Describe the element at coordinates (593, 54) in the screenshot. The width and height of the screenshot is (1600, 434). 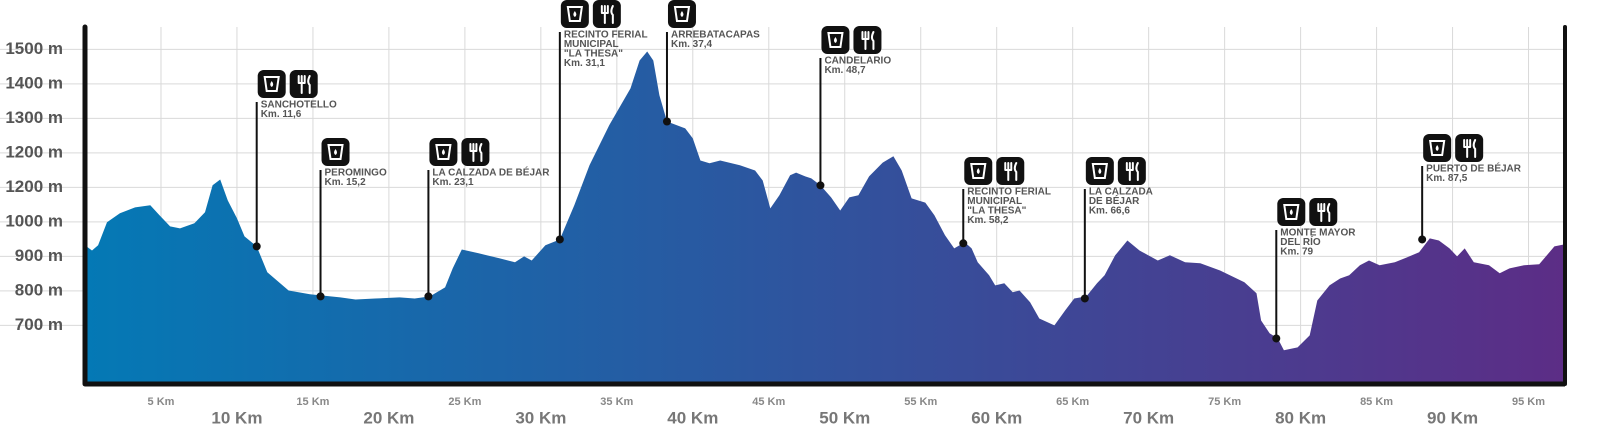
I see `waypoint-name: "LA THESA"` at that location.